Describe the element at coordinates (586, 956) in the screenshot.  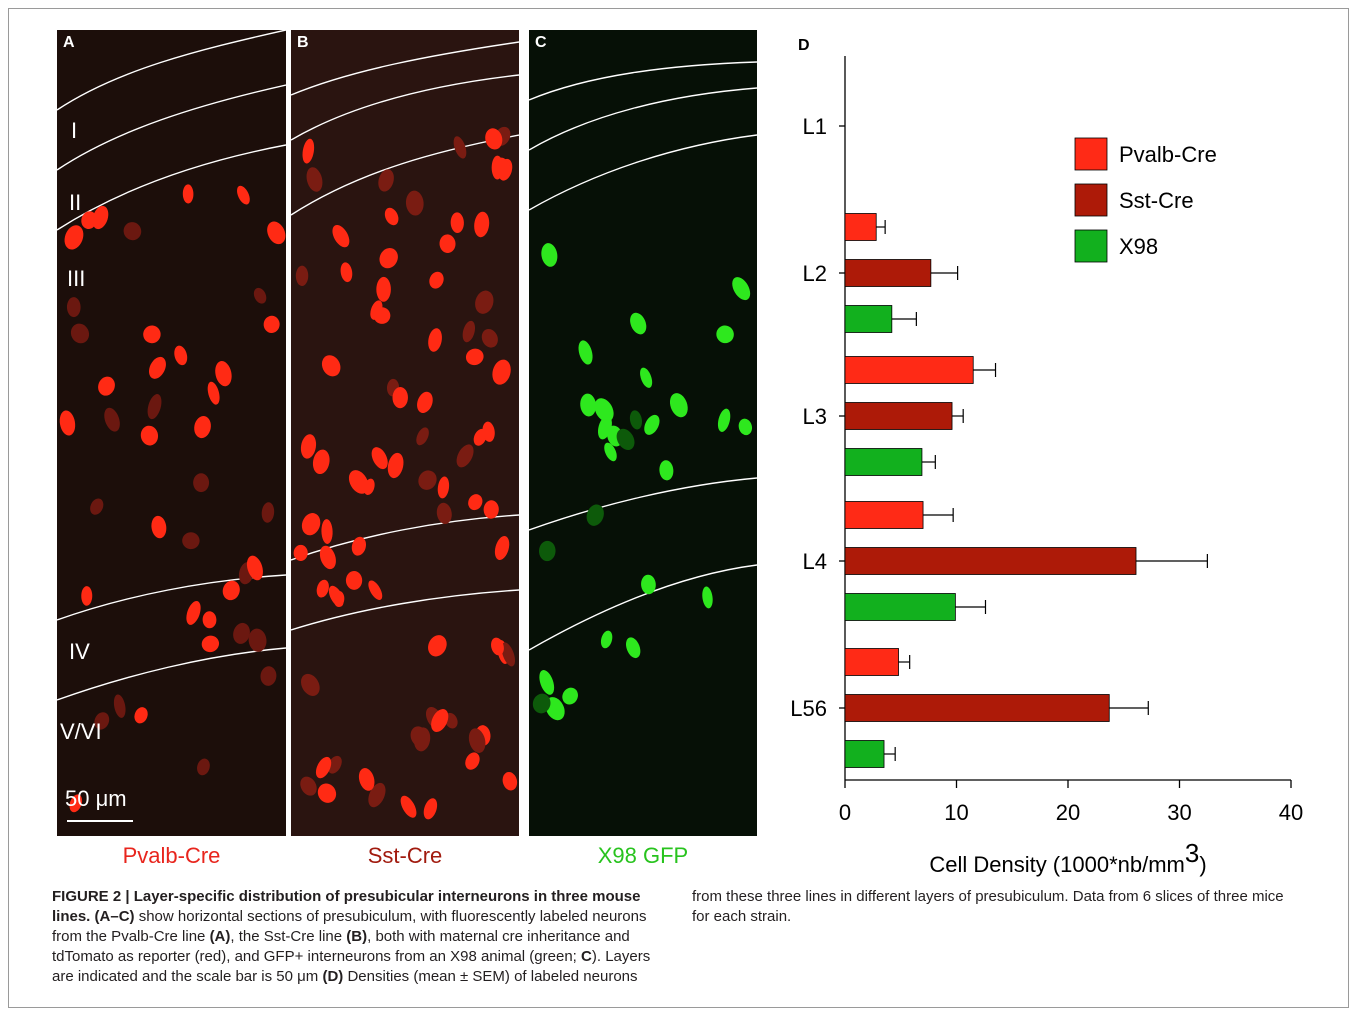
I see `caption-ref-c: C` at that location.